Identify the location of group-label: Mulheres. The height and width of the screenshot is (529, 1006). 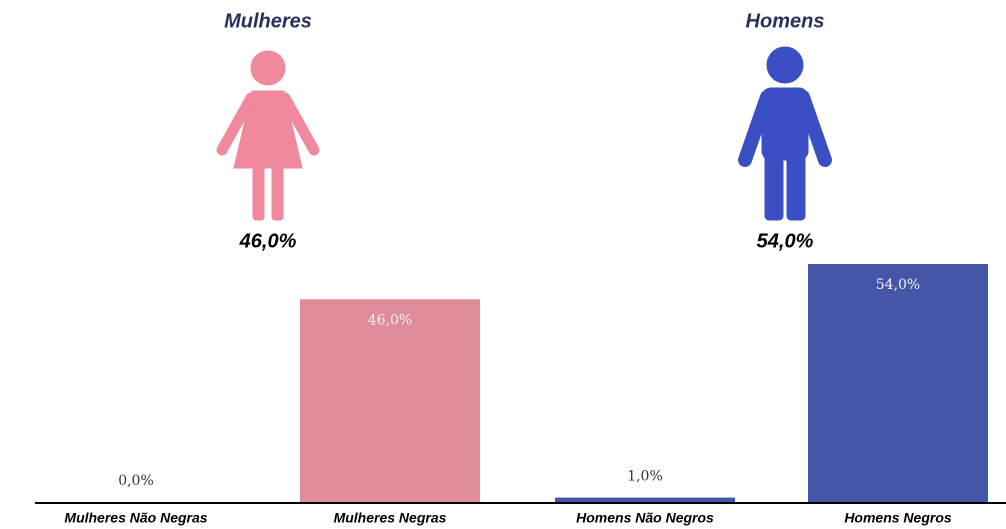
(268, 21).